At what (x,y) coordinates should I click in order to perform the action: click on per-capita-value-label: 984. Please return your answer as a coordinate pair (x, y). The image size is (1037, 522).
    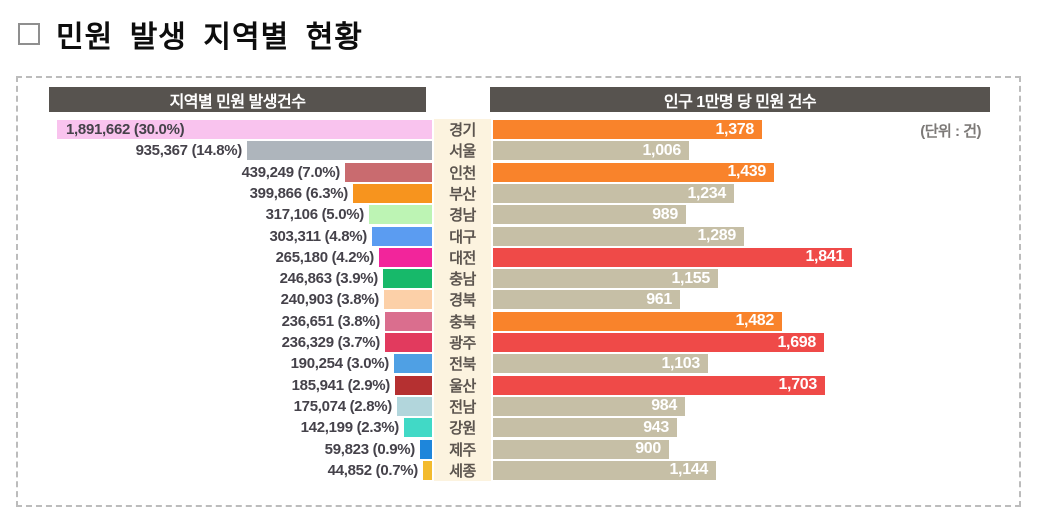
    Looking at the image, I should click on (664, 406).